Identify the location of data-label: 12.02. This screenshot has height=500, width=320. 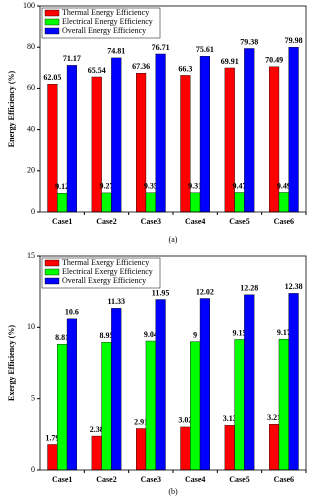
(205, 291).